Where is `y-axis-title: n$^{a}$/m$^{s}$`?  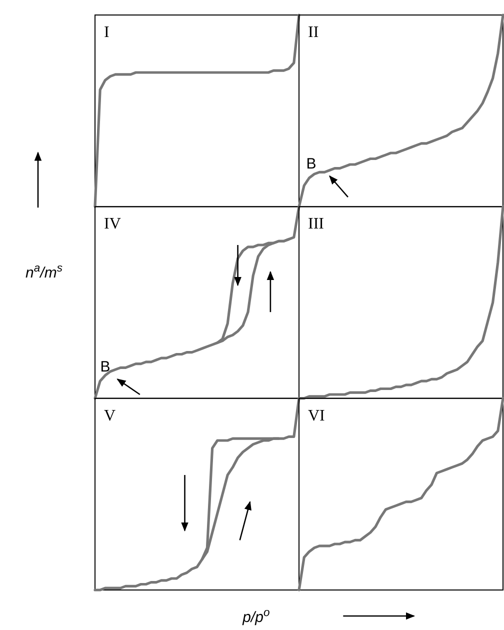 y-axis-title: n$^{a}$/m$^{s}$ is located at coordinates (44, 272).